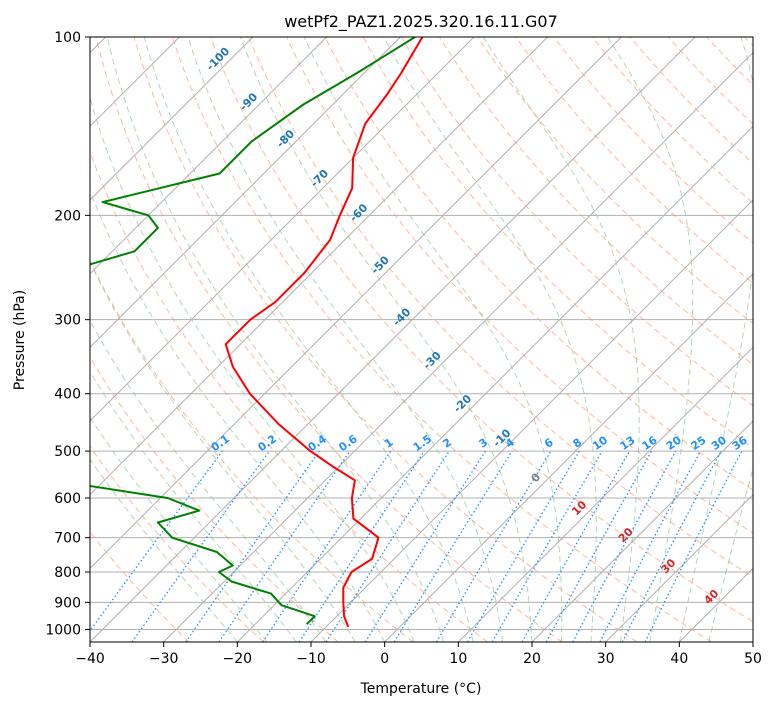  I want to click on x-tick-label: 30, so click(606, 659).